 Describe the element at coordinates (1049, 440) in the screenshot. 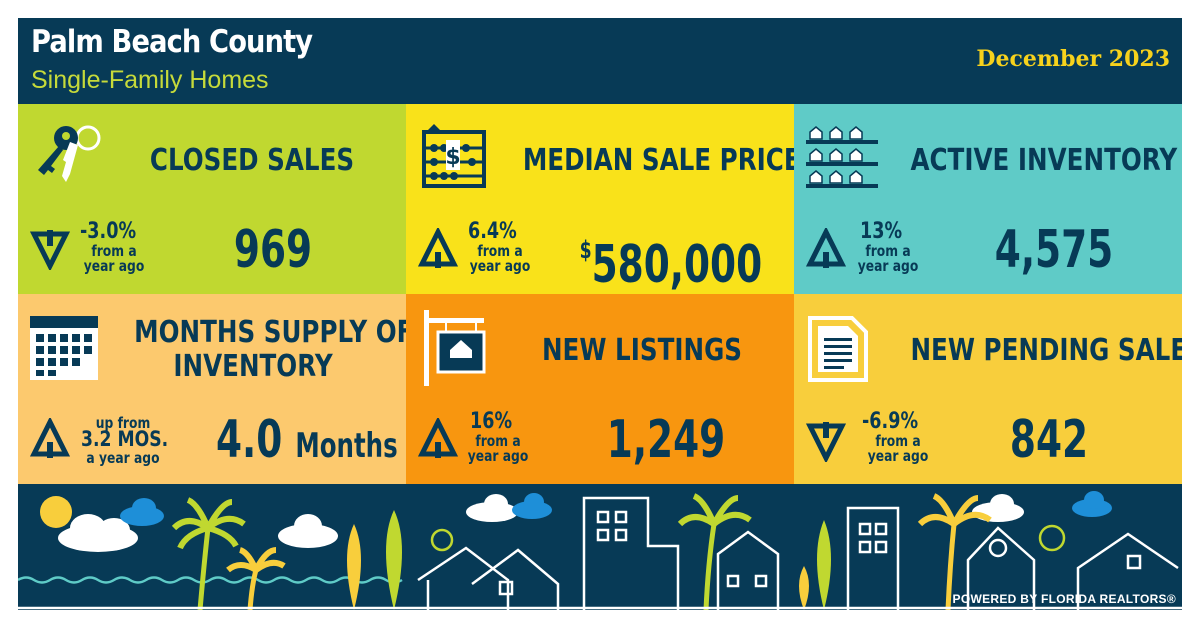

I see `new-pending-sales-value: 842` at that location.